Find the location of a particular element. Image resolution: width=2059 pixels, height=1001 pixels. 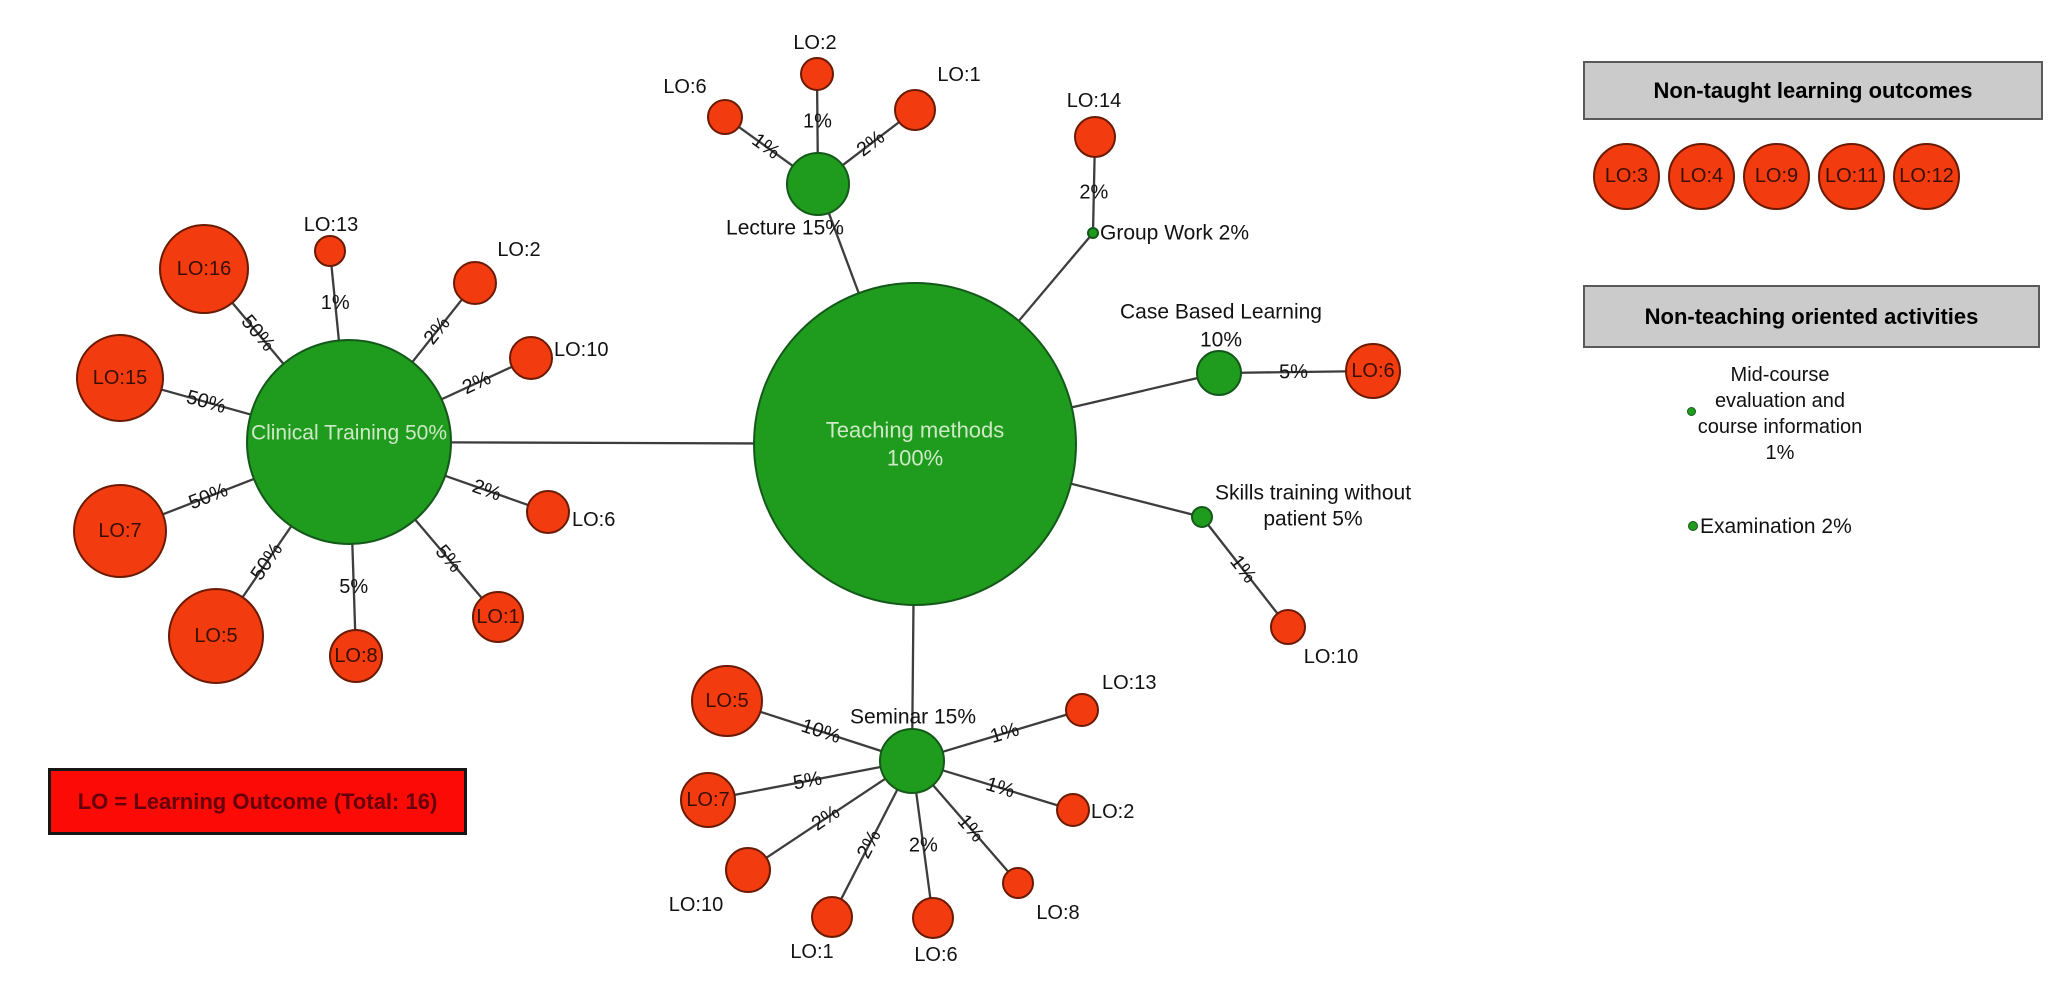

node-label-lo14: LO:14 is located at coordinates (1094, 101).